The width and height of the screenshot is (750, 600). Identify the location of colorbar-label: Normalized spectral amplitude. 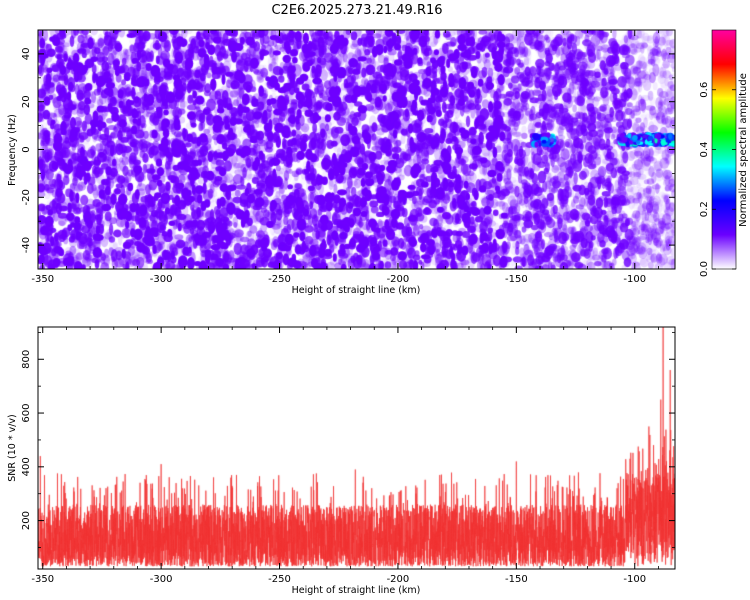
(743, 150).